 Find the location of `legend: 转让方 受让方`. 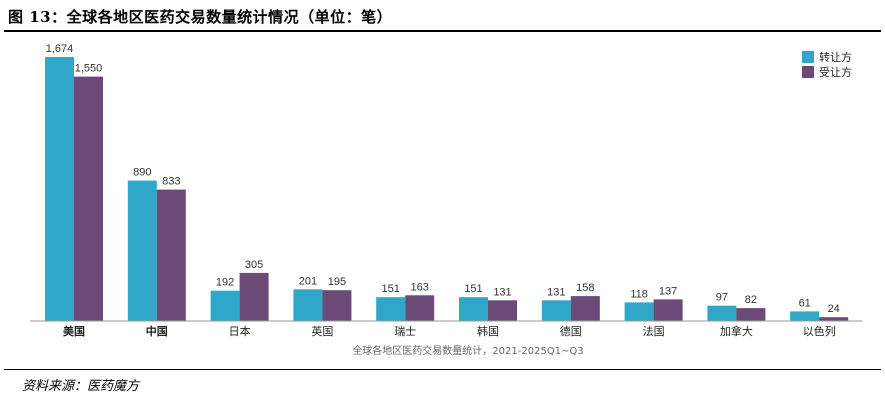

legend: 转让方 受让方 is located at coordinates (827, 64).